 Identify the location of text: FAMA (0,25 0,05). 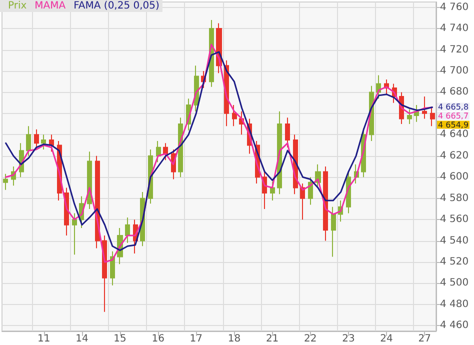
(117, 6).